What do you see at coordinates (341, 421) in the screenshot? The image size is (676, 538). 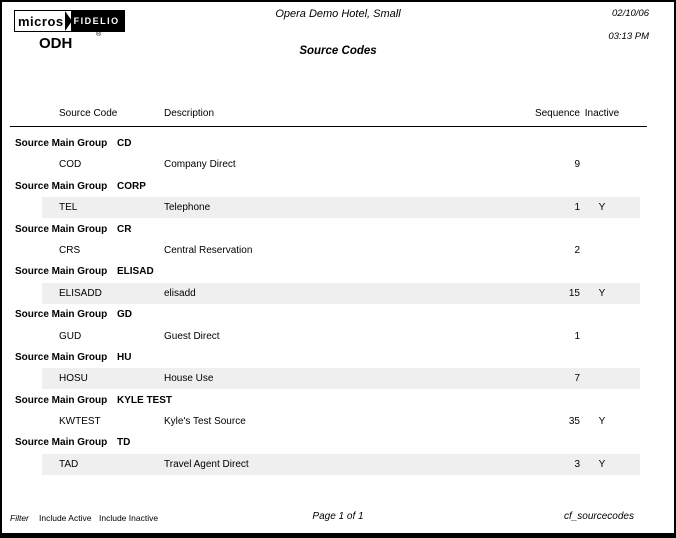 I see `row-band: KWTEST Kyle's Test Source 35 Y` at bounding box center [341, 421].